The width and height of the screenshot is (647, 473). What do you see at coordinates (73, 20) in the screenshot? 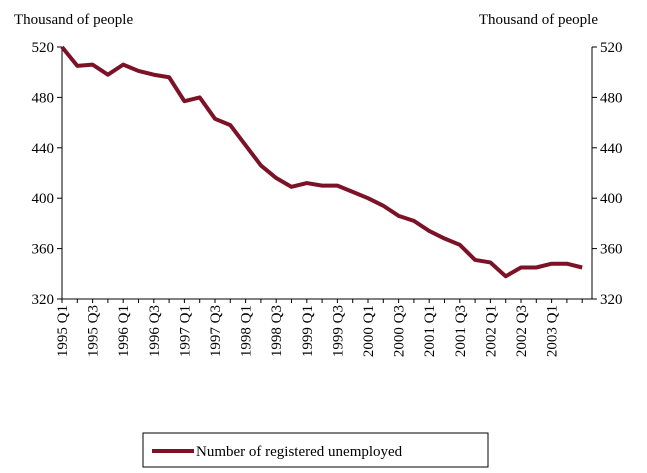
I see `y-axis-title-left: Thousand of people` at bounding box center [73, 20].